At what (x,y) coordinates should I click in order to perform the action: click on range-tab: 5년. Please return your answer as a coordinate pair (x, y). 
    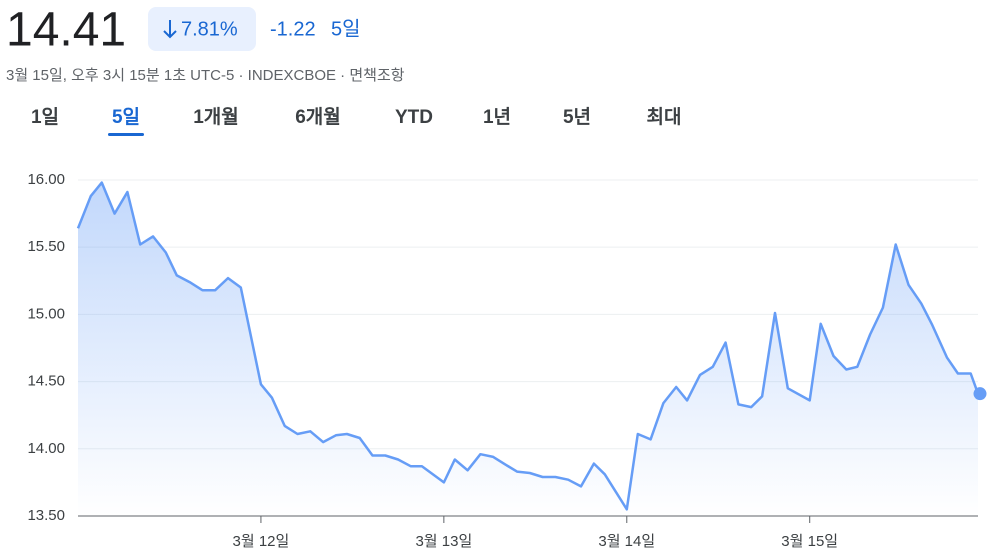
    Looking at the image, I should click on (577, 117).